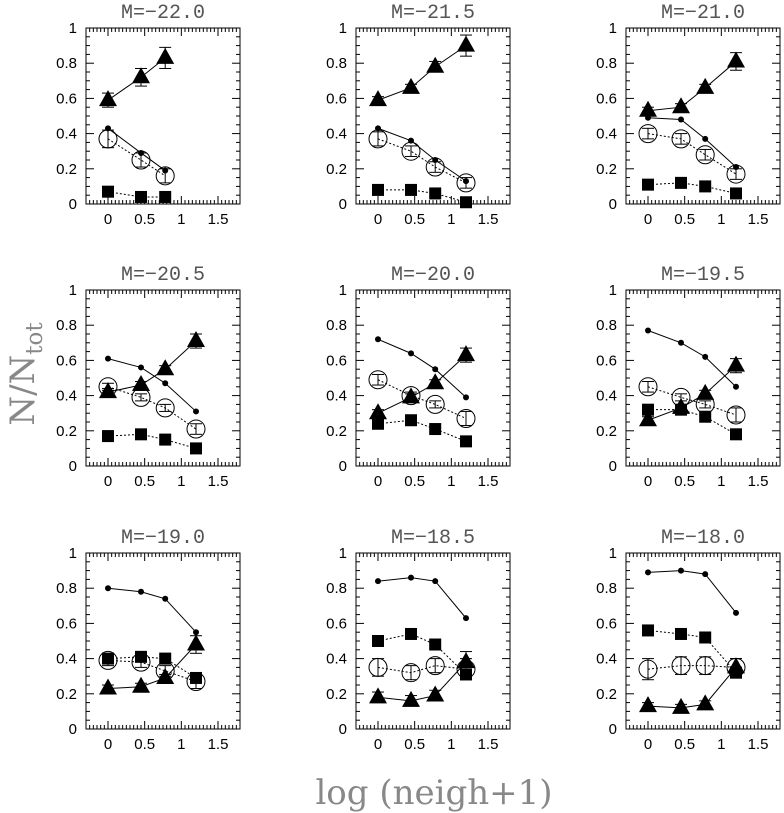  Describe the element at coordinates (163, 275) in the screenshot. I see `panel-title: M=−20.5` at that location.